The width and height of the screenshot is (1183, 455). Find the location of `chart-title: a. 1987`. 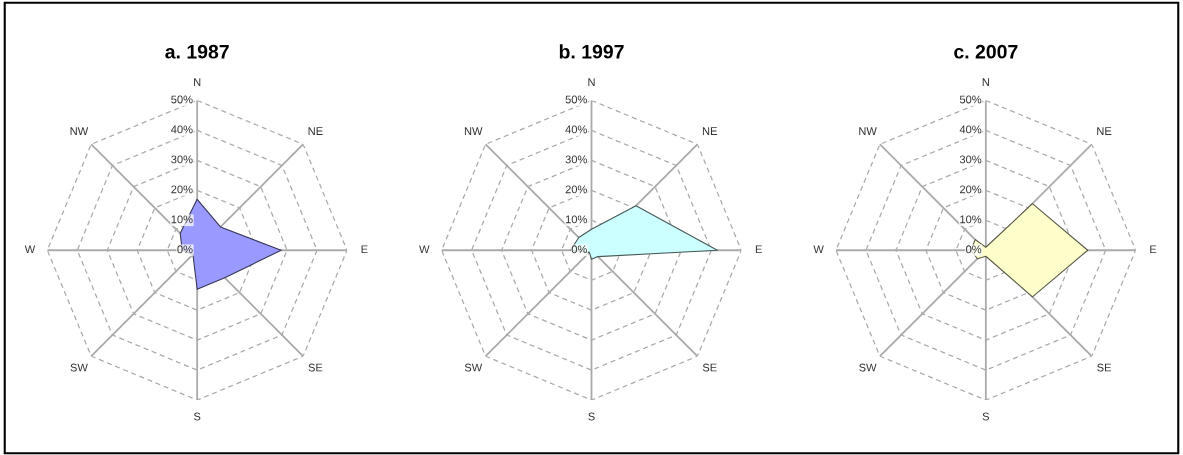

chart-title: a. 1987 is located at coordinates (197, 51).